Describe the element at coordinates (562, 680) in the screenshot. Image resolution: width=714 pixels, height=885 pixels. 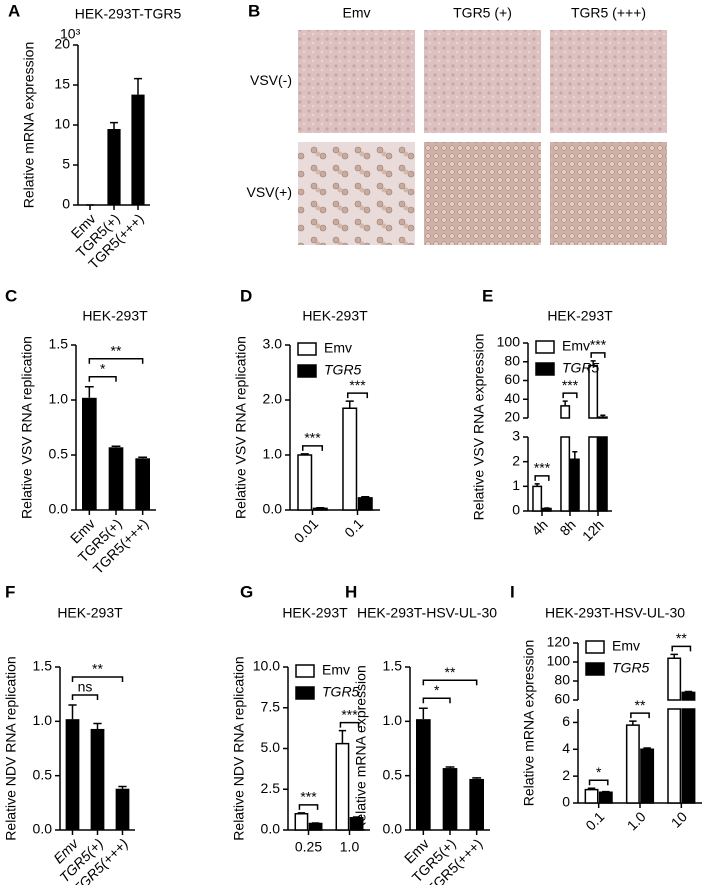
I see `y-tick-label: 80` at that location.